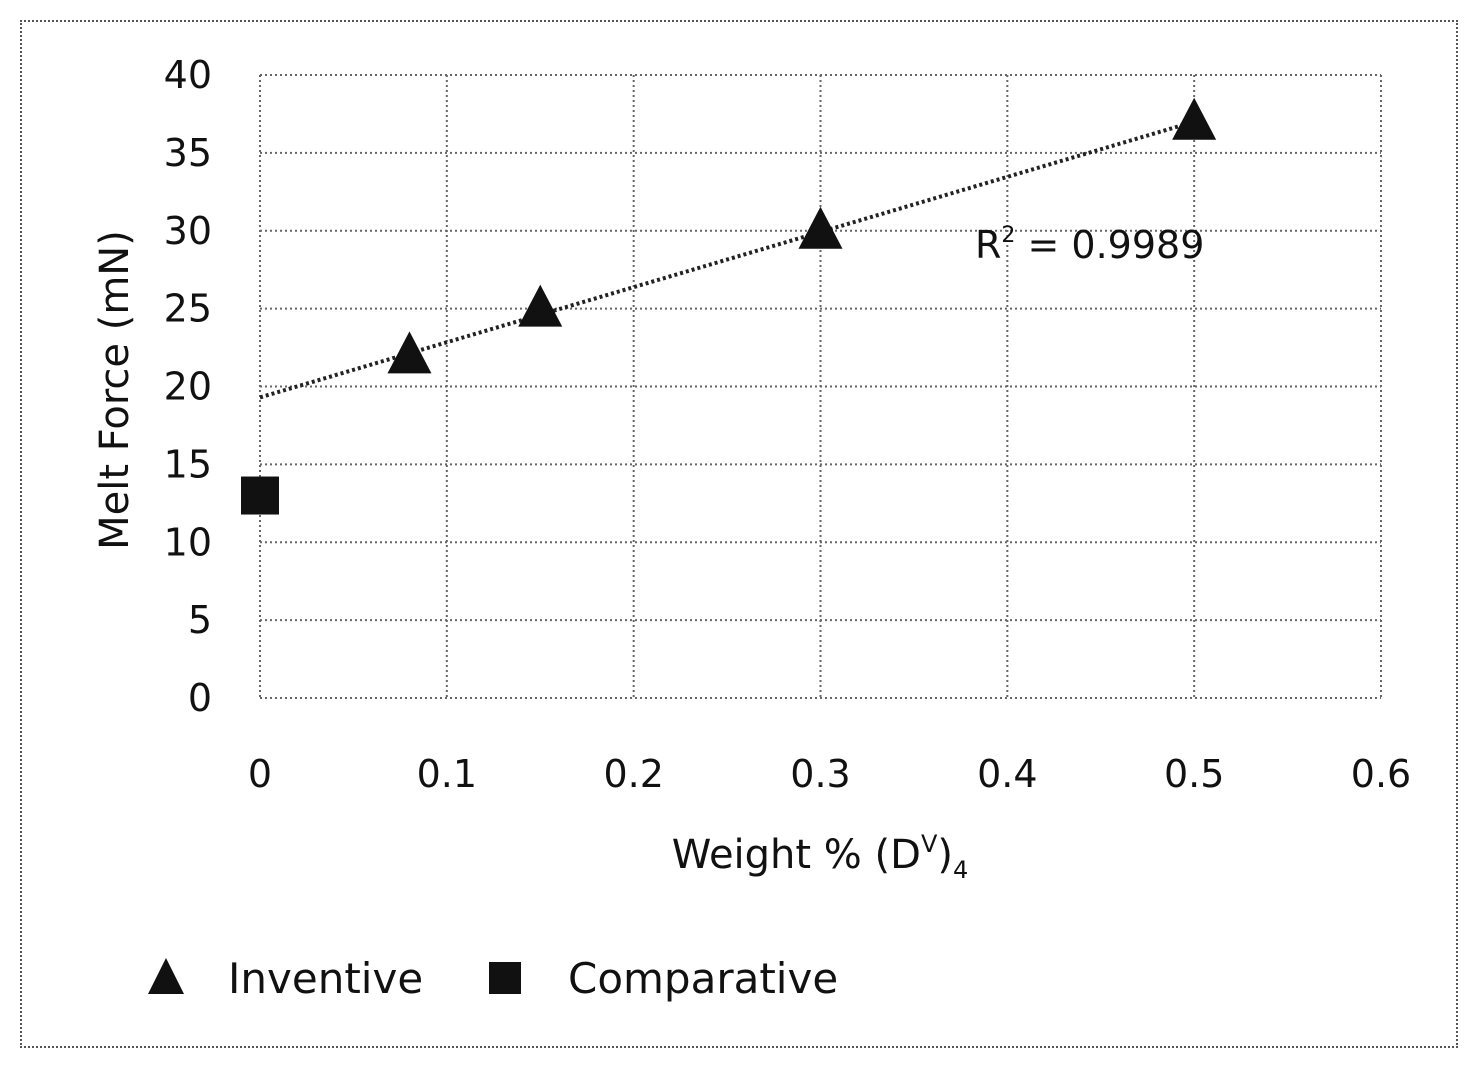 Image resolution: width=1481 pixels, height=1070 pixels. I want to click on x-tick-labels: 0 0.1 0.2 0.3 0.4 0.5 0.6, so click(829, 774).